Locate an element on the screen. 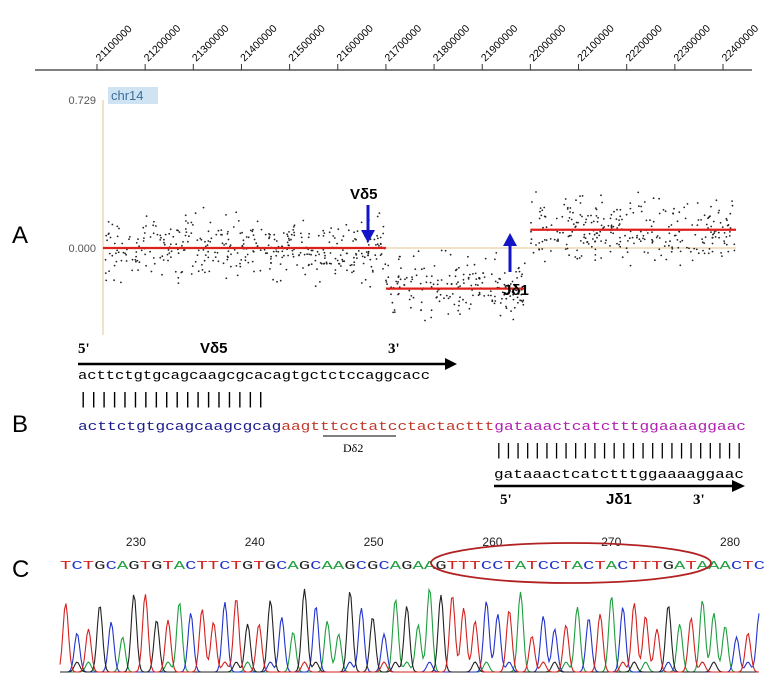 This screenshot has height=679, width=767. junction-seq-v: acttctgtgcagcaagcgcag is located at coordinates (179, 426).